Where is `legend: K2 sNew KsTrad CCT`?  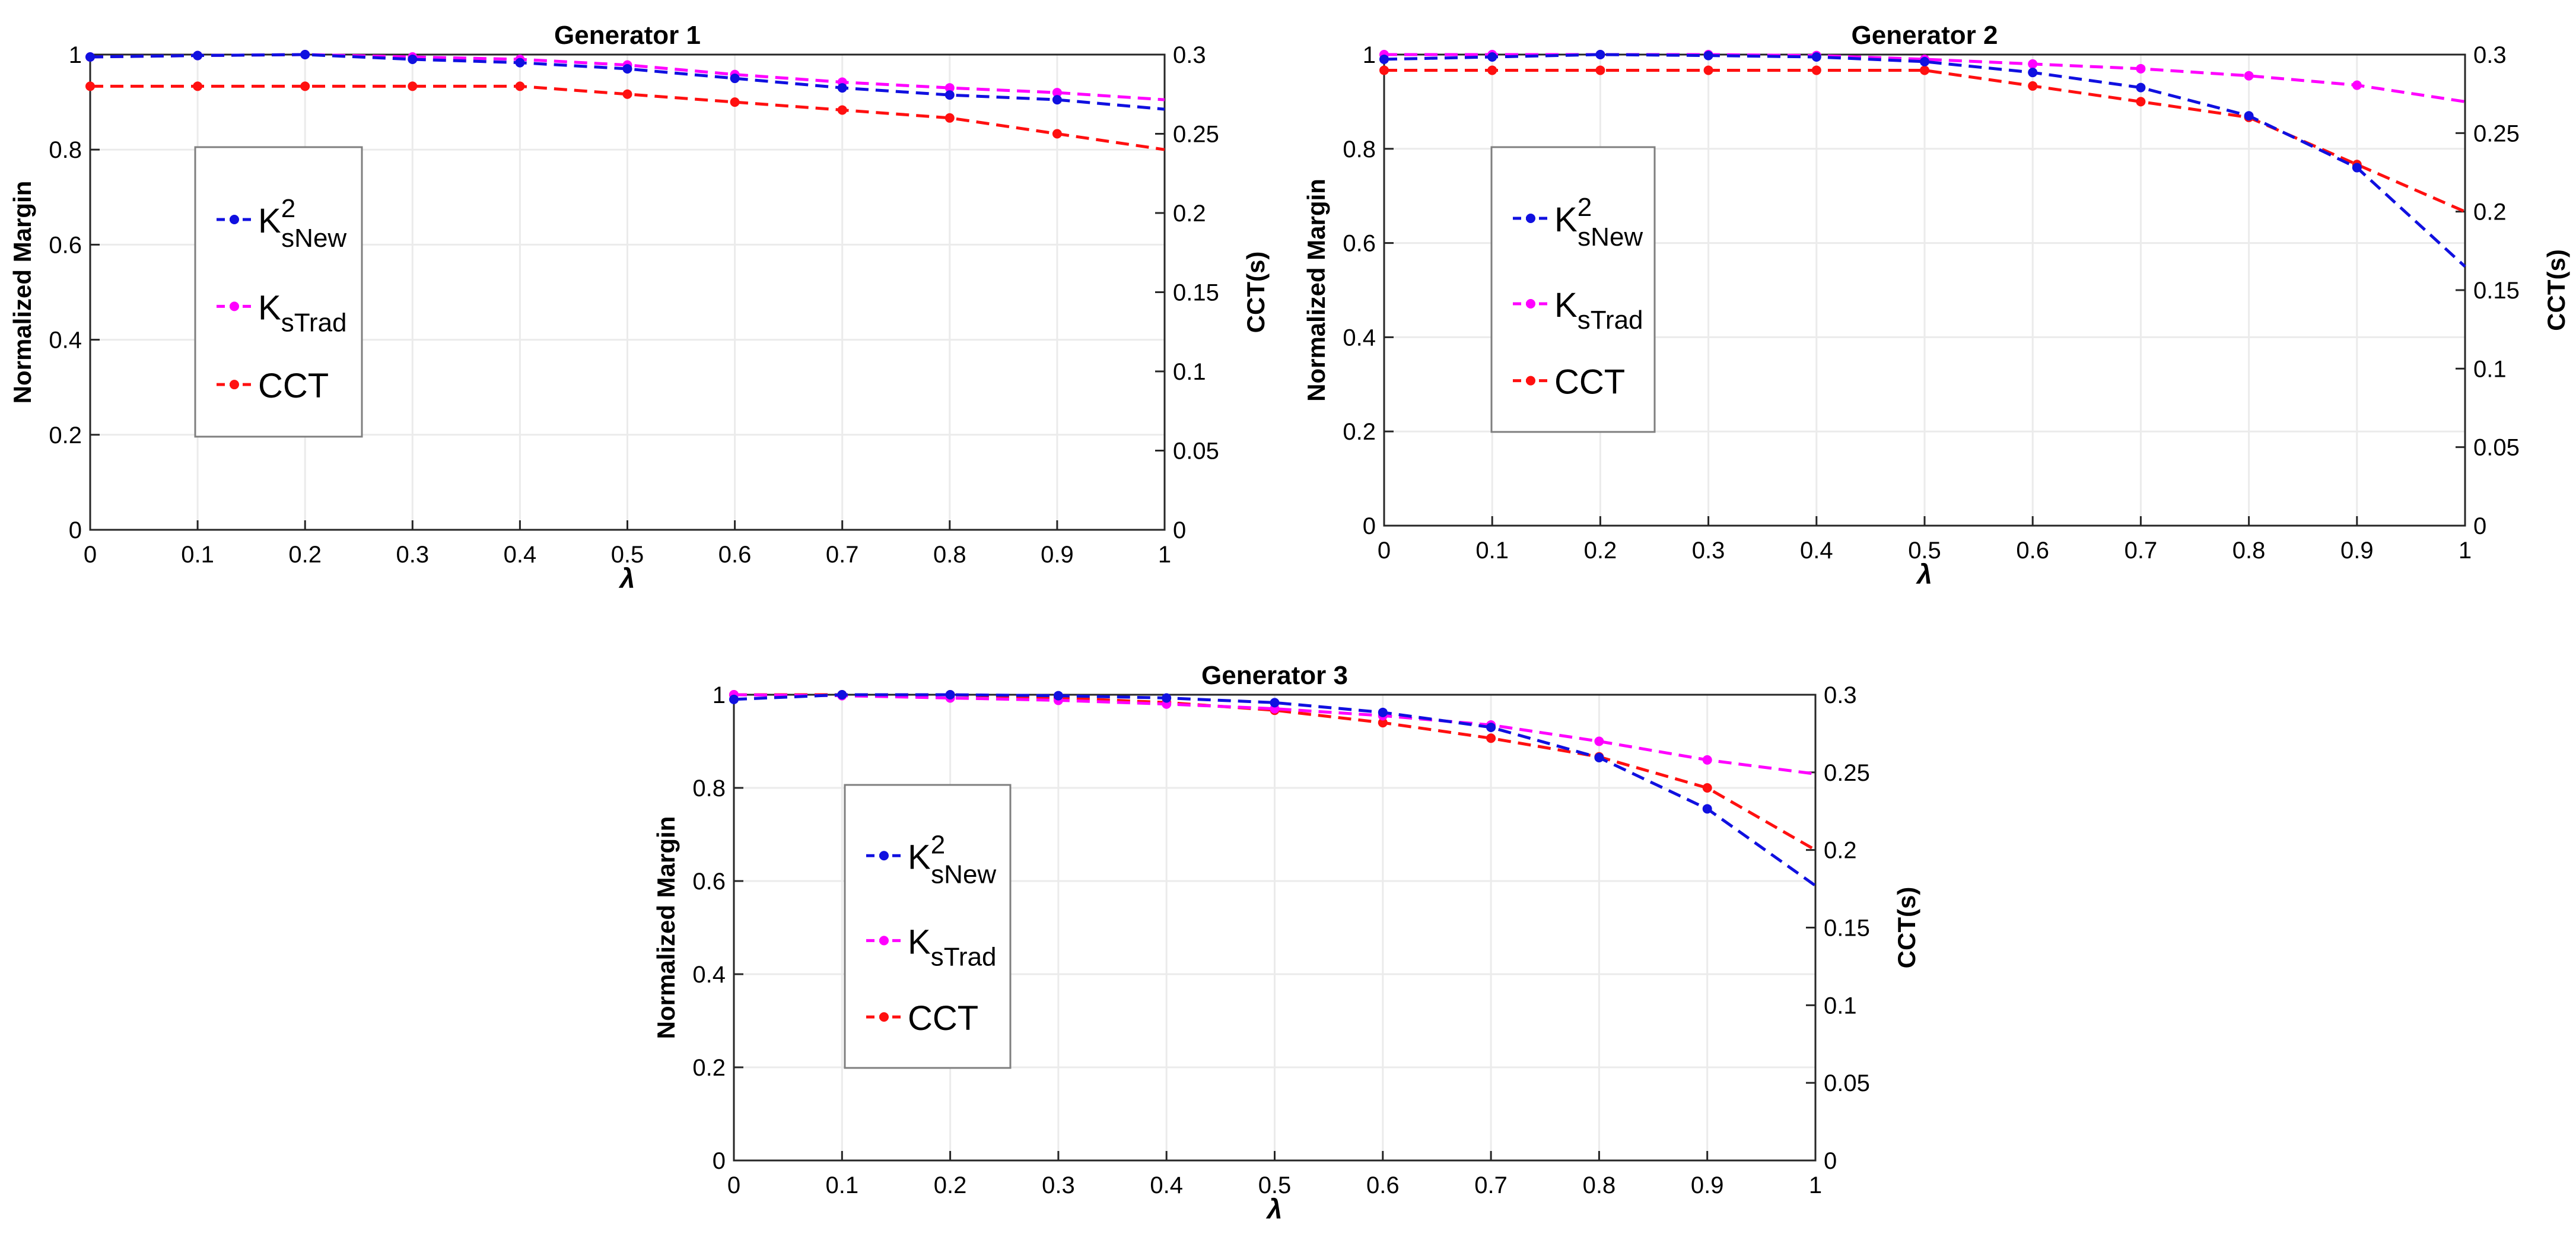 legend: K2 sNew KsTrad CCT is located at coordinates (278, 292).